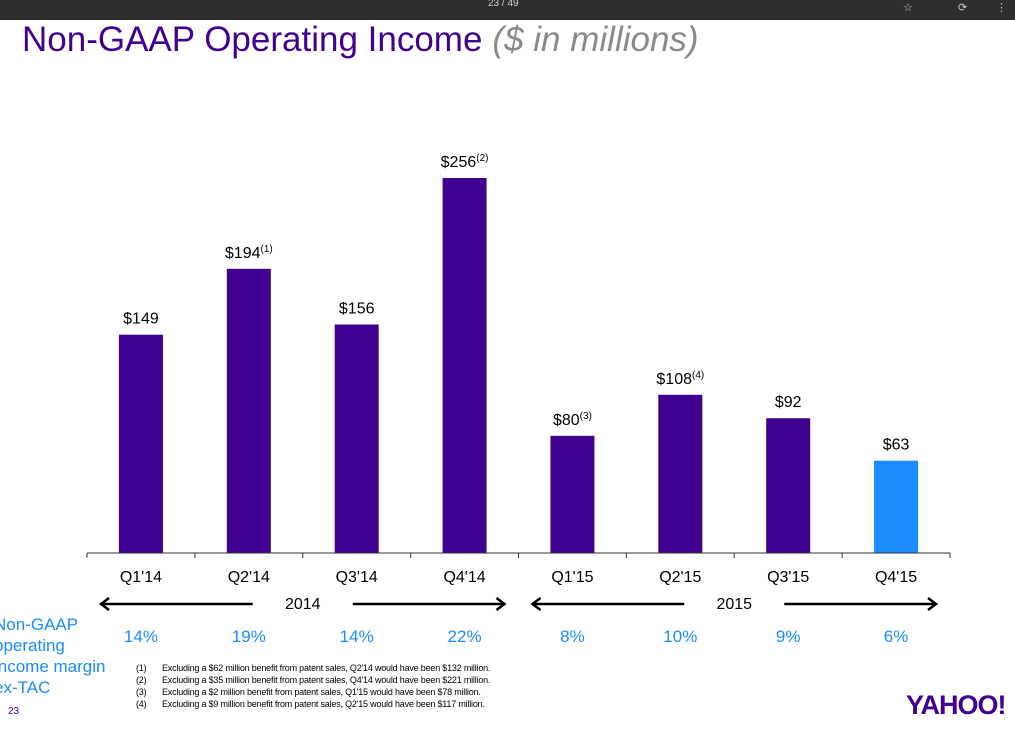 This screenshot has height=734, width=1015. What do you see at coordinates (572, 420) in the screenshot?
I see `data-label: $80(3)` at bounding box center [572, 420].